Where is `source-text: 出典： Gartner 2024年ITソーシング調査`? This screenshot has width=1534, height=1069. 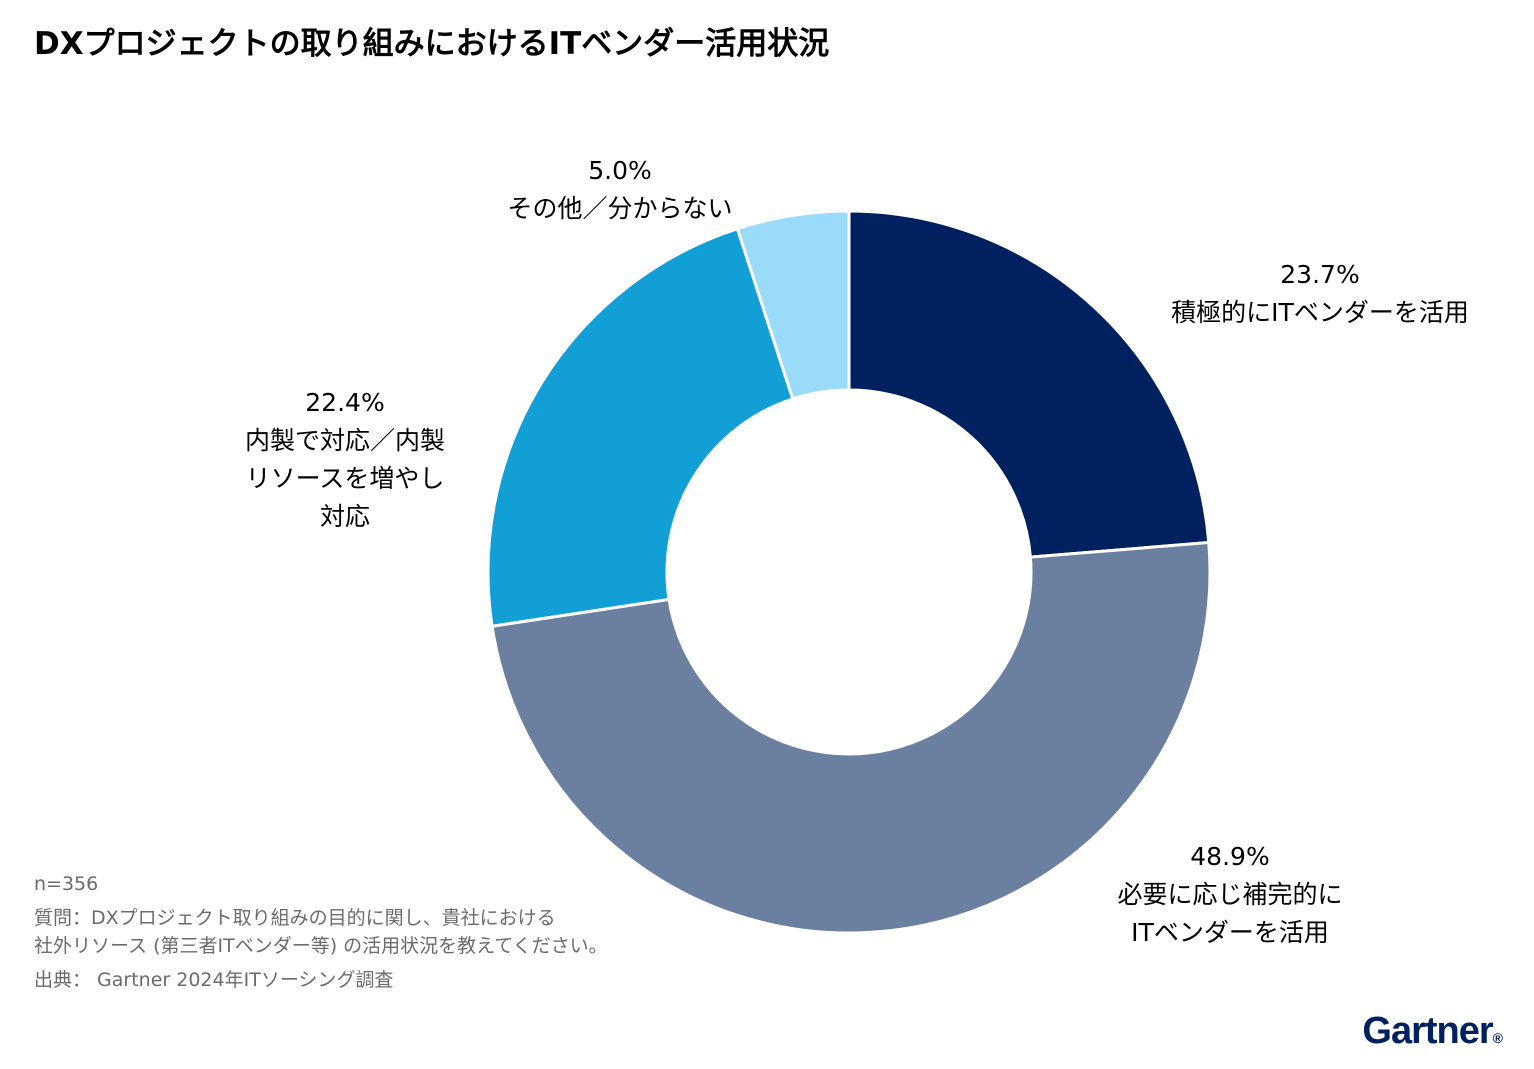
source-text: 出典： Gartner 2024年ITソーシング調査 is located at coordinates (214, 980).